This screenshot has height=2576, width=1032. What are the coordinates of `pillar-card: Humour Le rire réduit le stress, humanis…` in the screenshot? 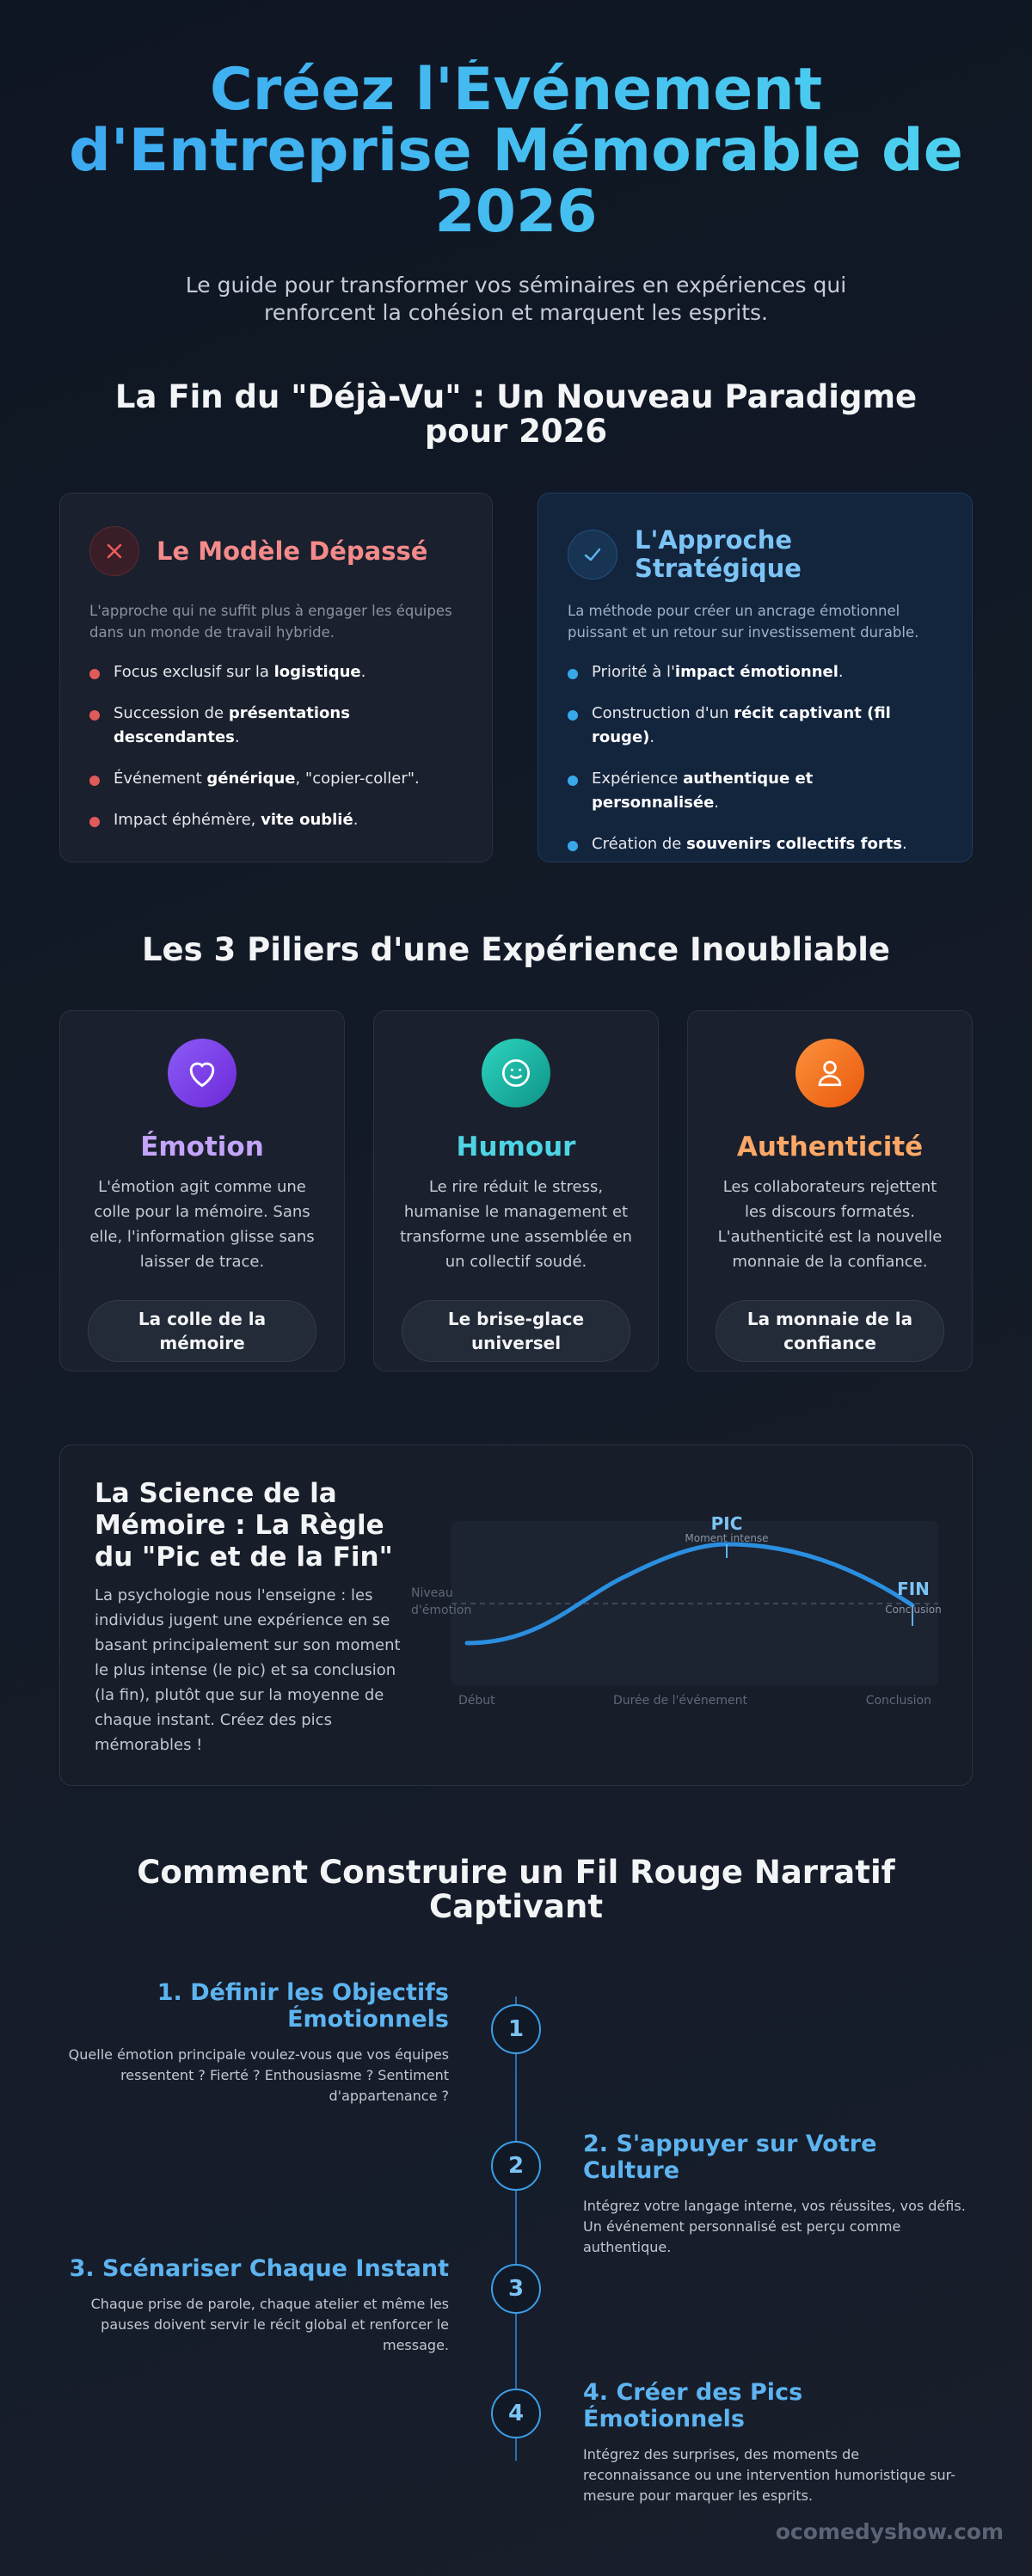 It's located at (516, 1190).